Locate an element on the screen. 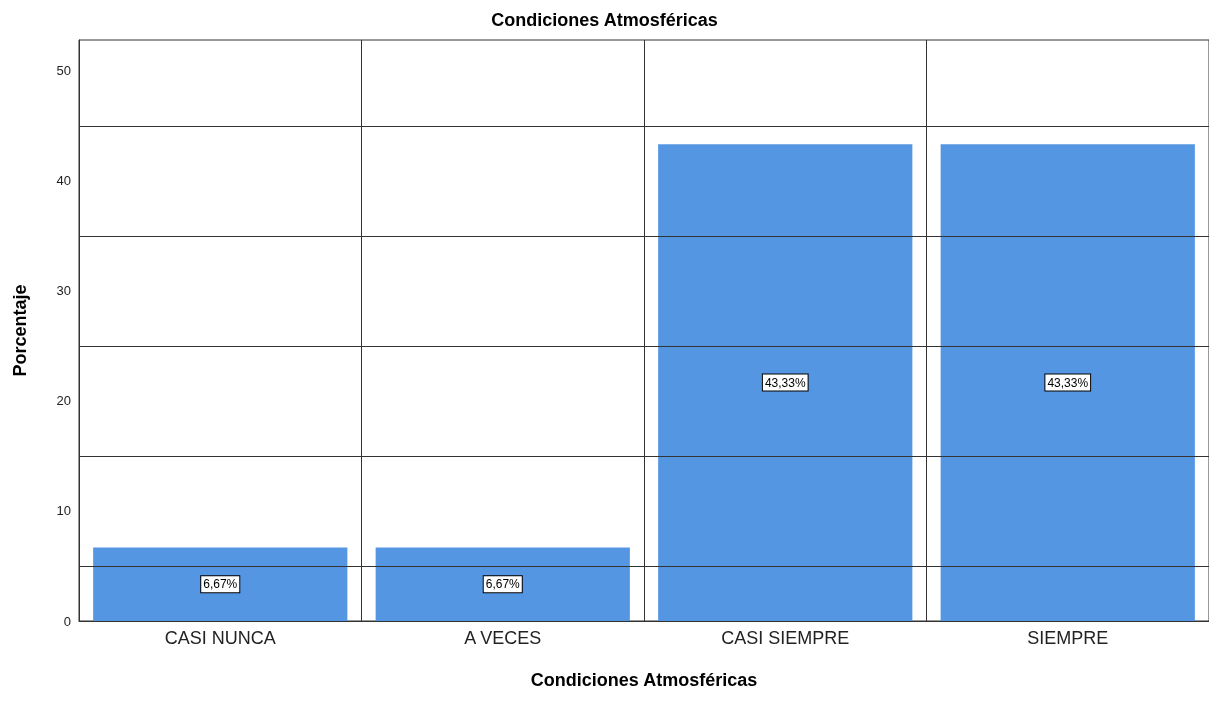  x-axis-title: Condiciones Atmosféricas is located at coordinates (644, 680).